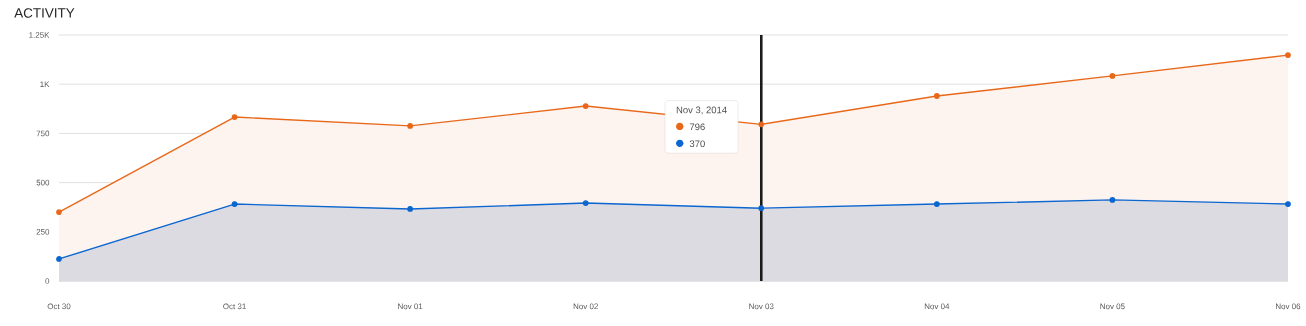  Describe the element at coordinates (701, 110) in the screenshot. I see `annotation: Nov 3, 2014` at that location.